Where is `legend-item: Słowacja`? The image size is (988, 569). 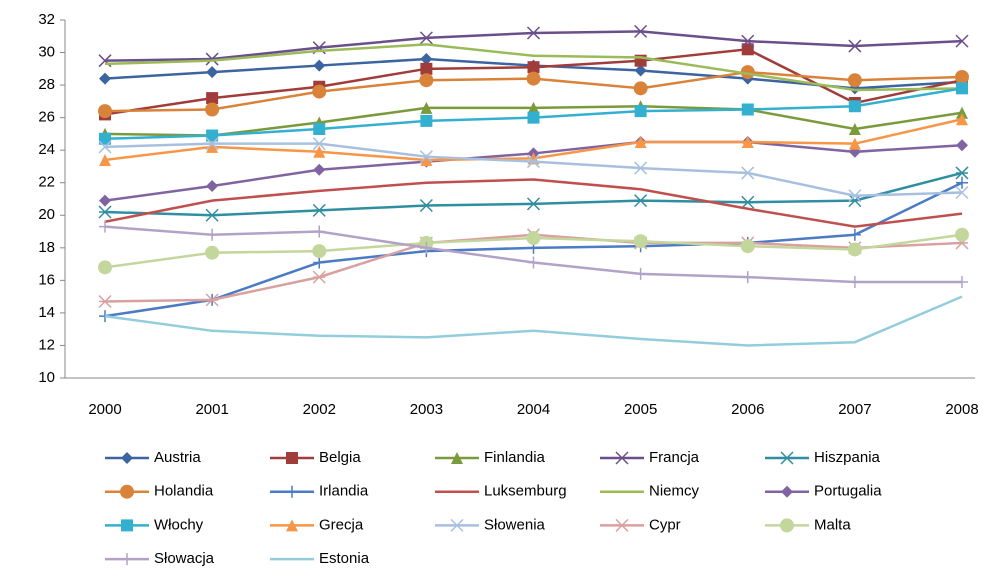 legend-item: Słowacja is located at coordinates (160, 558).